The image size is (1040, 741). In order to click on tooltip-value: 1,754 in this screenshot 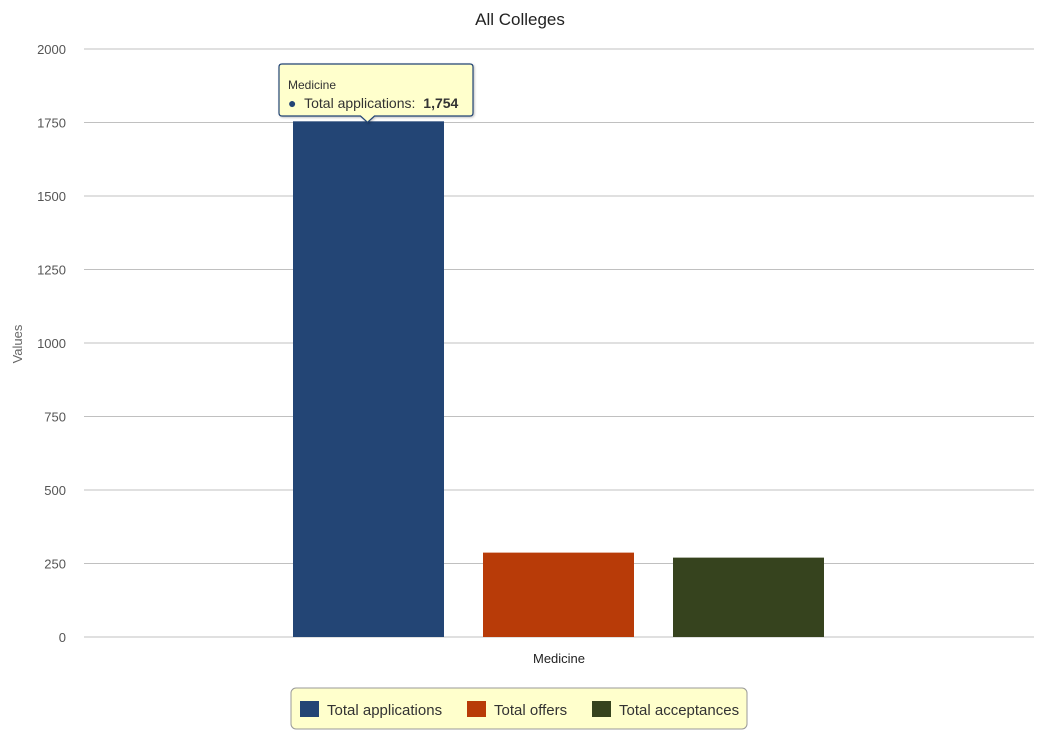, I will do `click(440, 103)`.